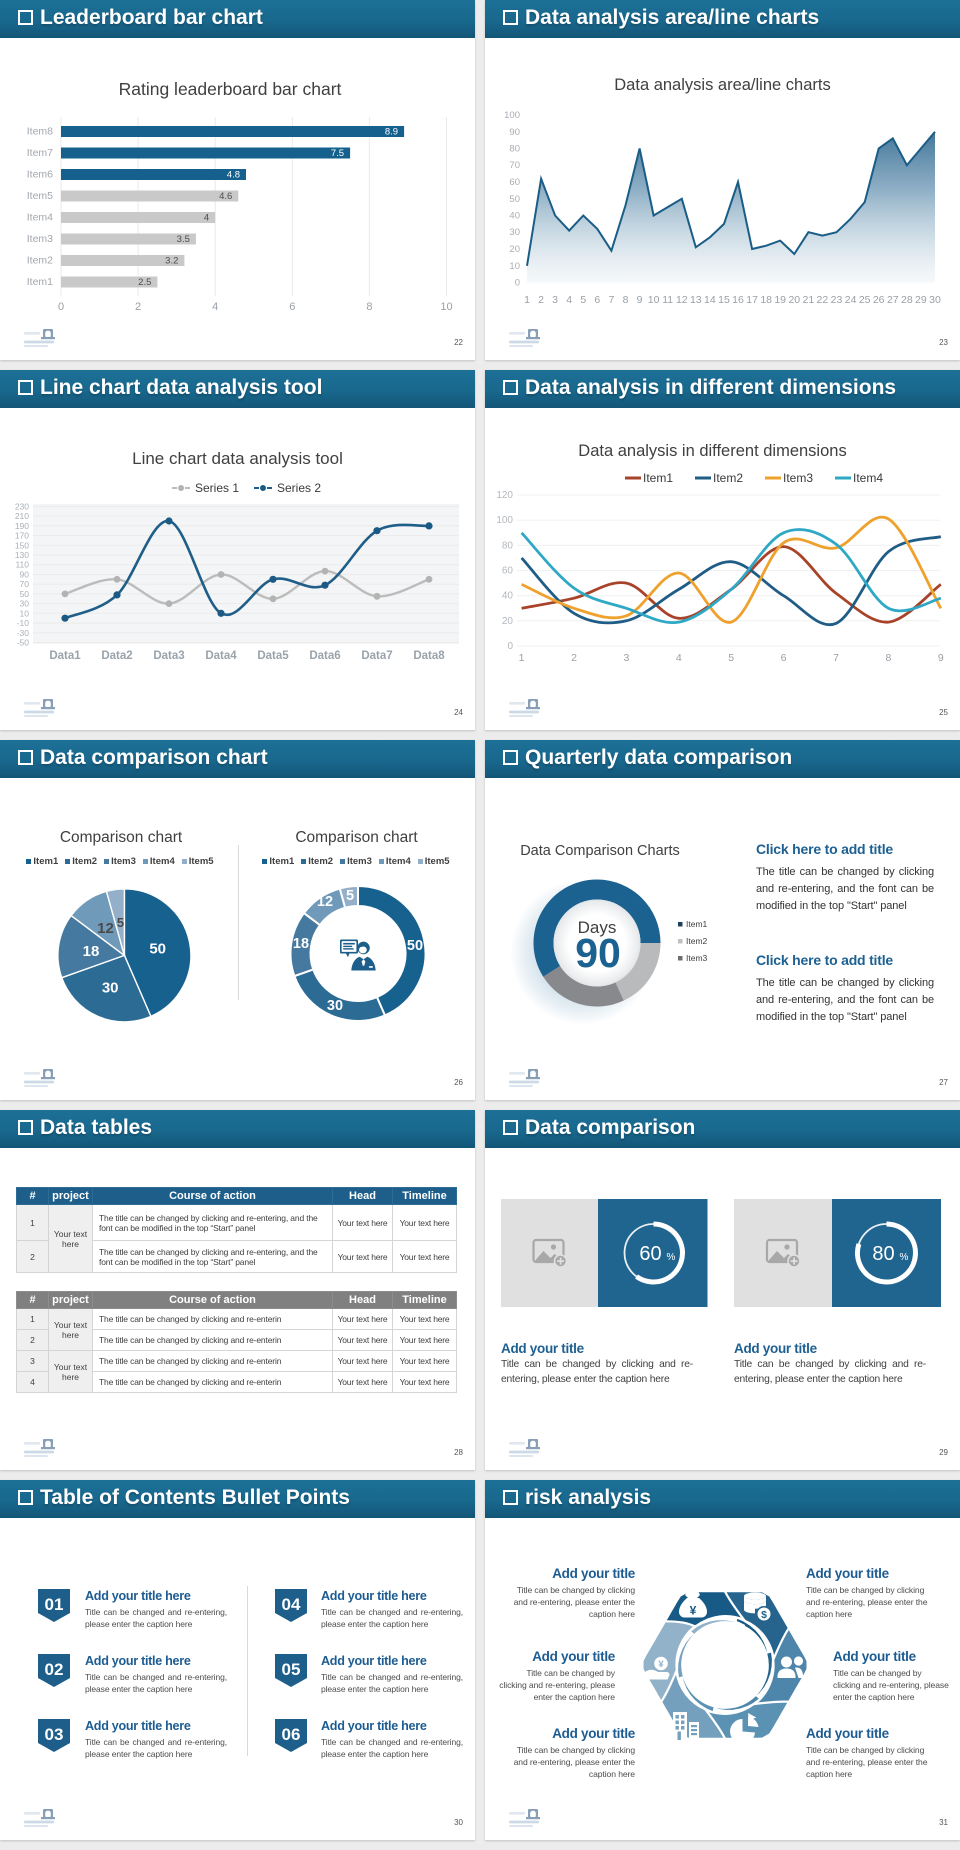 The width and height of the screenshot is (960, 1850). I want to click on svg-text: 19, so click(780, 300).